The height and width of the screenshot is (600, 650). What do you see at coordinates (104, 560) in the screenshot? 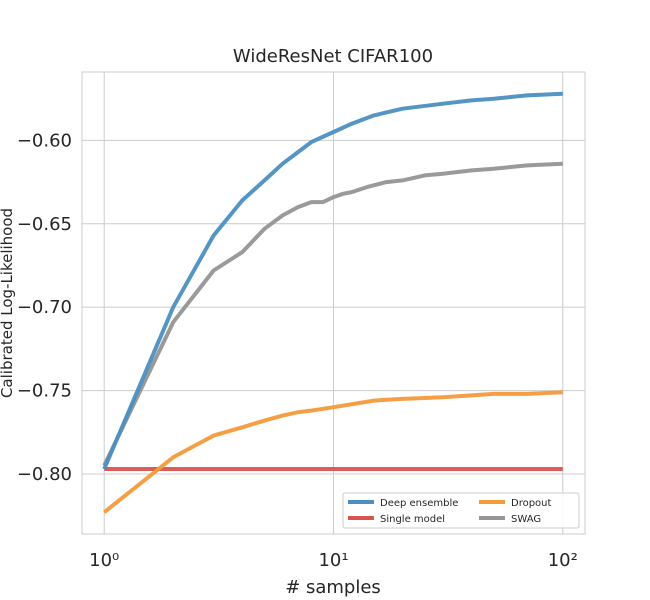
I see `x-tick-label: 10⁰` at bounding box center [104, 560].